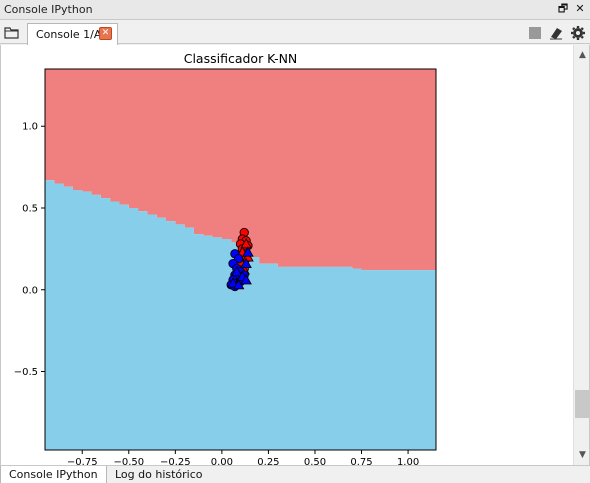 This screenshot has width=590, height=483. Describe the element at coordinates (295, 474) in the screenshot. I see `bottom-tabbar: Console IPython Log do histórico` at that location.